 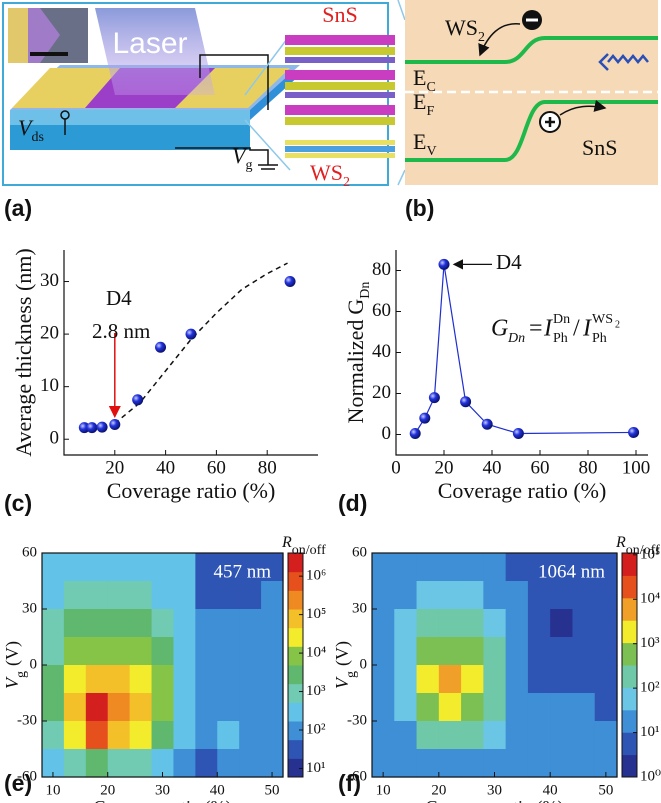 What do you see at coordinates (430, 87) in the screenshot?
I see `ec-sub: C` at bounding box center [430, 87].